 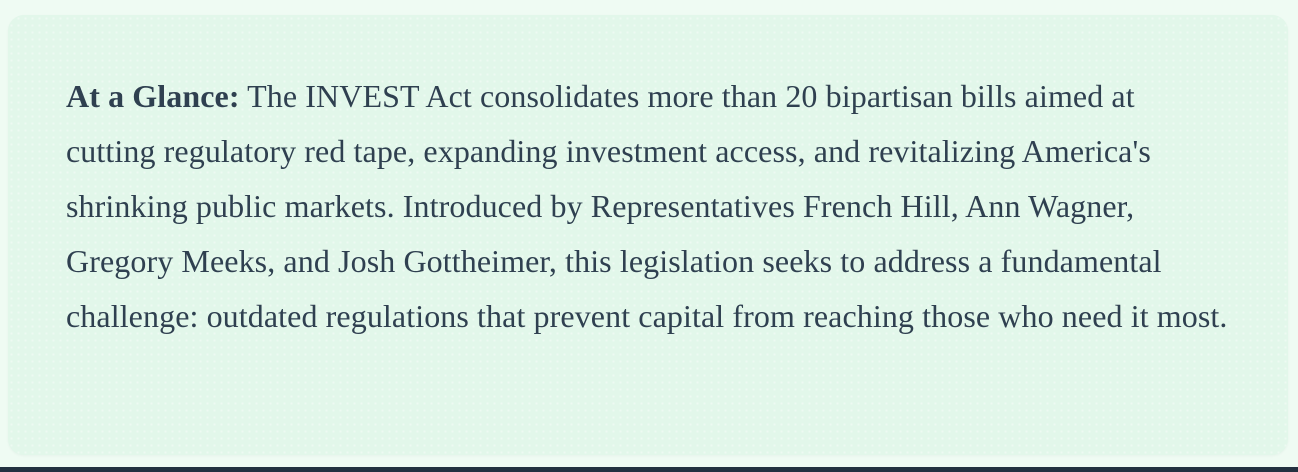 What do you see at coordinates (649, 469) in the screenshot?
I see `section-divider-bar` at bounding box center [649, 469].